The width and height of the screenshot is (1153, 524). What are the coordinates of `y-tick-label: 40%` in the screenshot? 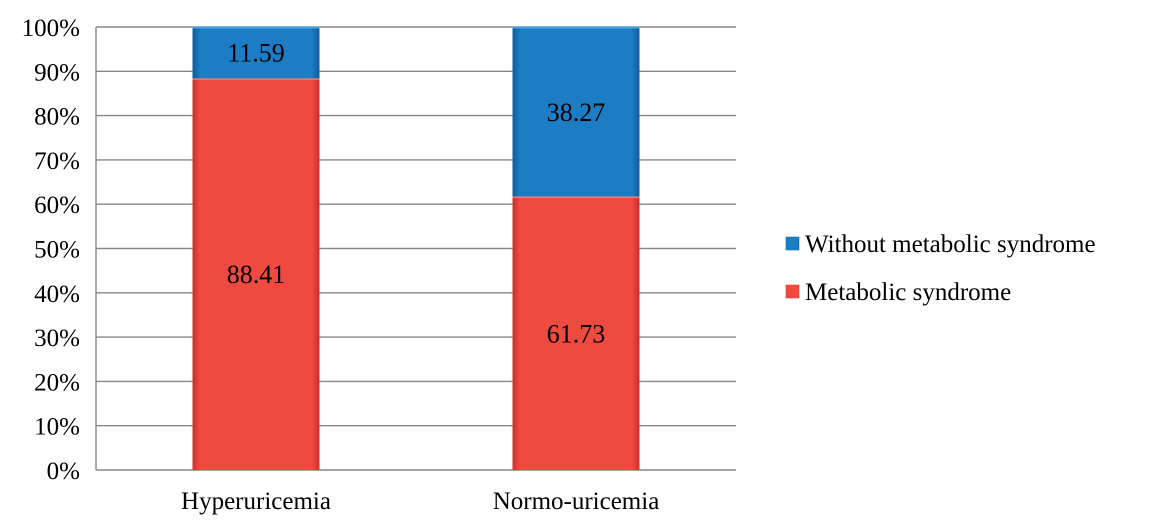 It's located at (57, 294).